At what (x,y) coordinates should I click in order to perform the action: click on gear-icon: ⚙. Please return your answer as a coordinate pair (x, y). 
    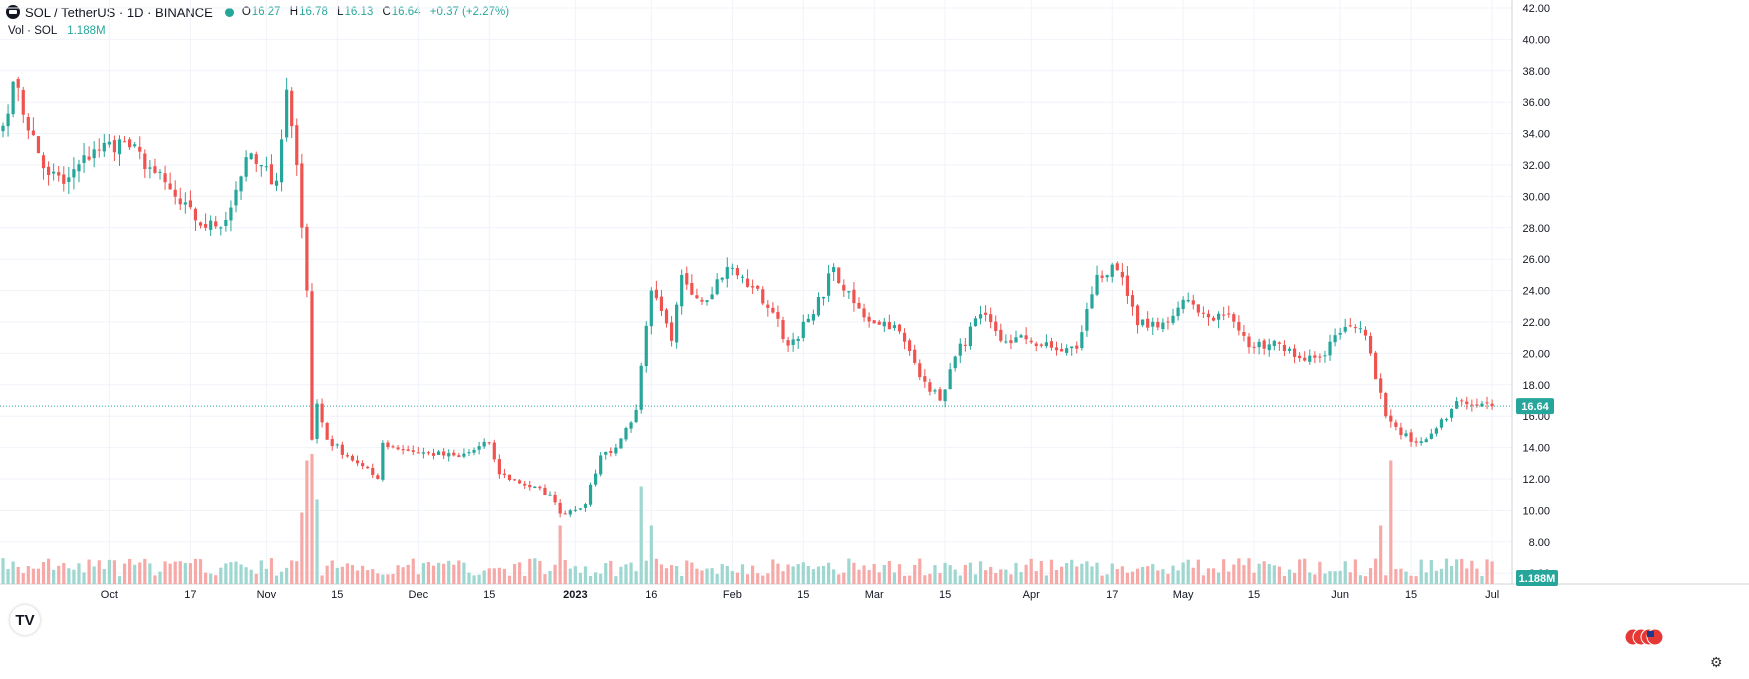
    Looking at the image, I should click on (1716, 662).